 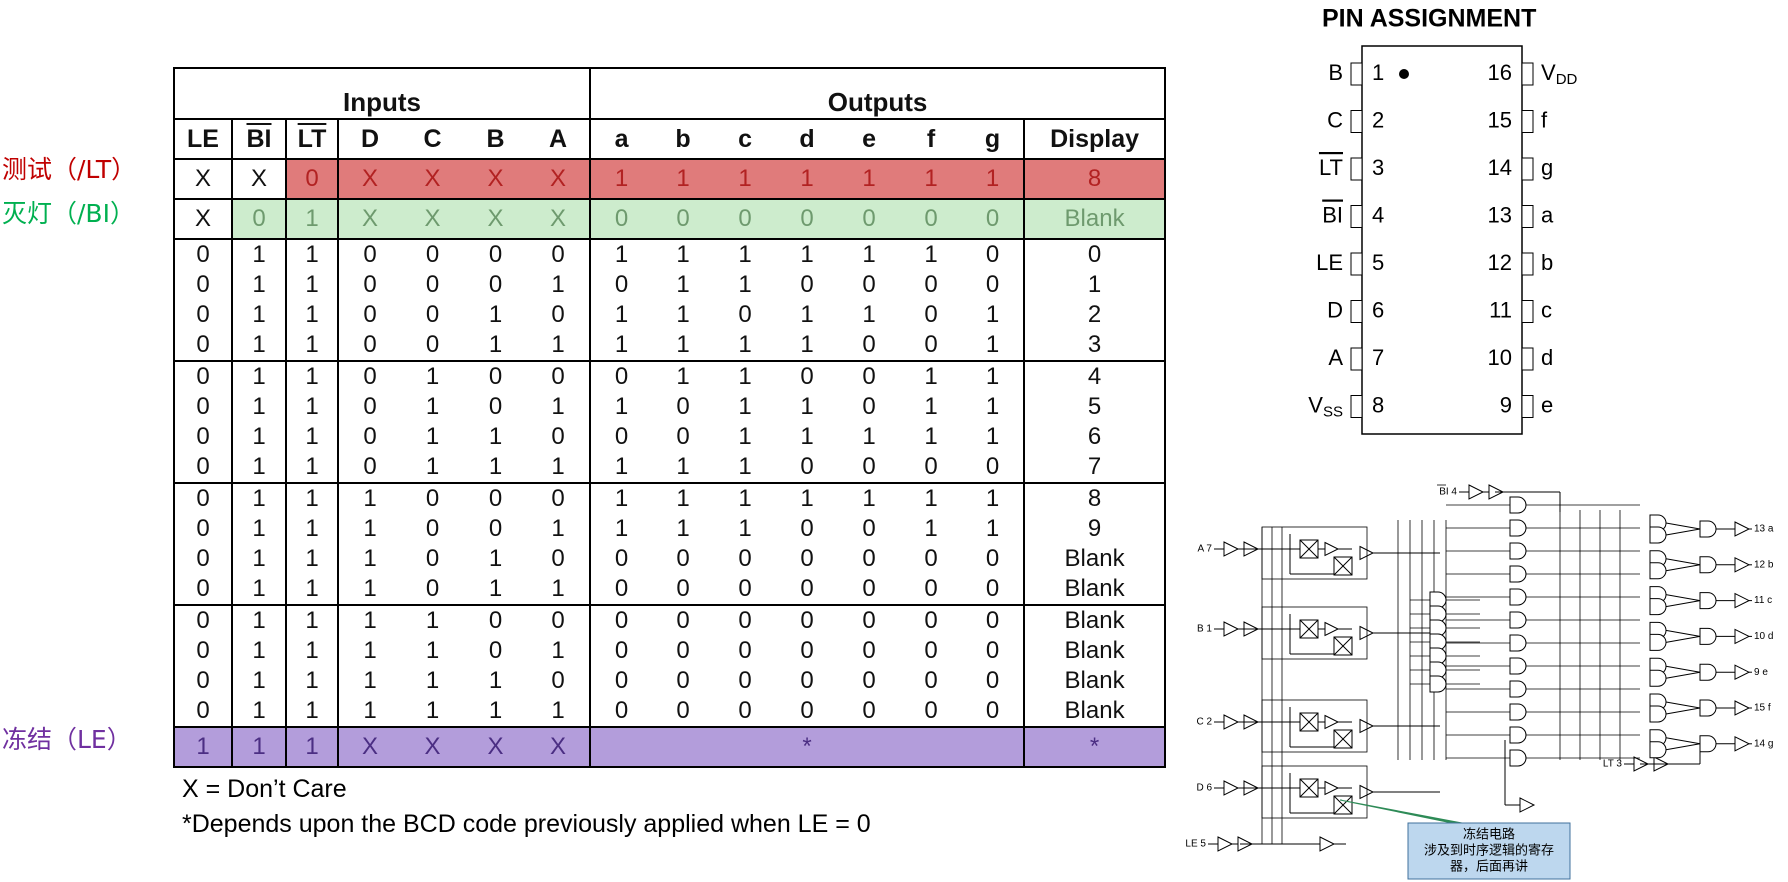 I want to click on table-cell: 4, so click(x=1094, y=376).